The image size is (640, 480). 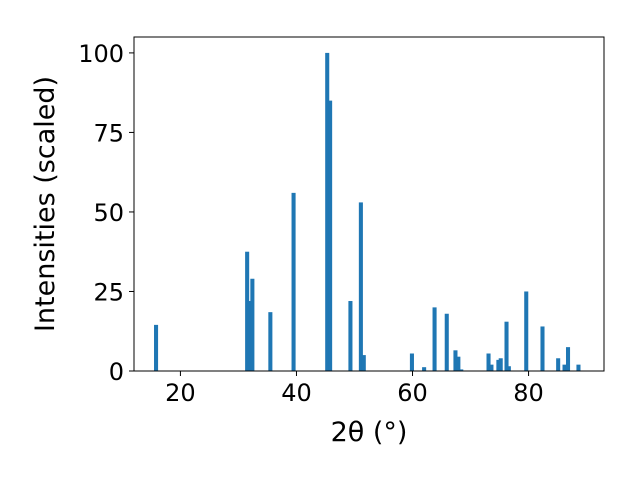 What do you see at coordinates (108, 292) in the screenshot?
I see `y-tick-label: 25` at bounding box center [108, 292].